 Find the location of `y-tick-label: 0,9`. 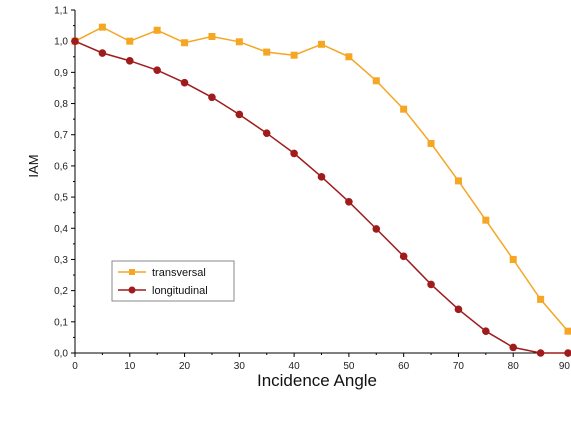

y-tick-label: 0,9 is located at coordinates (61, 73).